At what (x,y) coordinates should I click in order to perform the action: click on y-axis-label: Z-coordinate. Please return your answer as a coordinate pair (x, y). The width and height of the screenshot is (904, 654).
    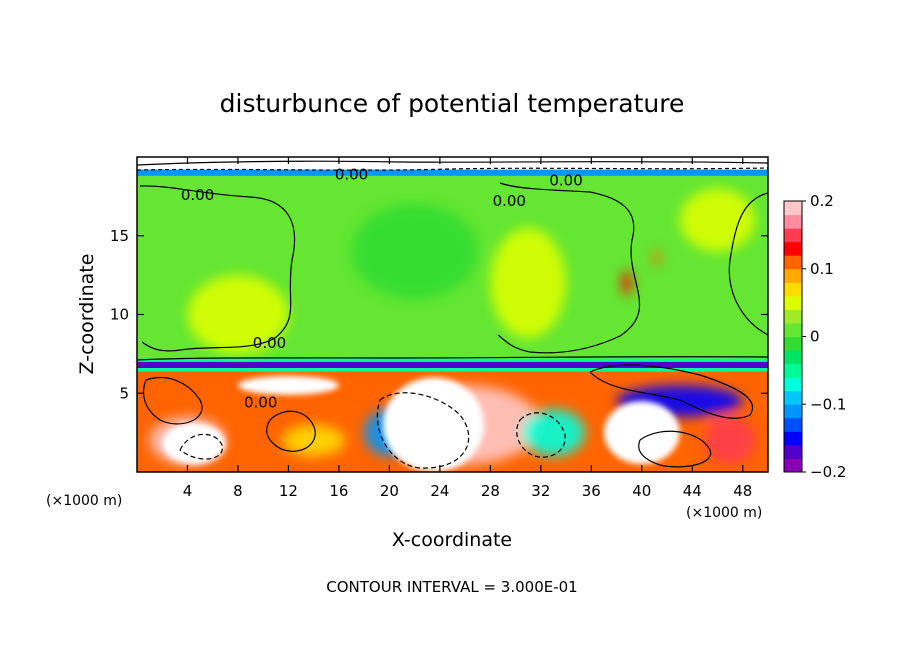
    Looking at the image, I should click on (87, 314).